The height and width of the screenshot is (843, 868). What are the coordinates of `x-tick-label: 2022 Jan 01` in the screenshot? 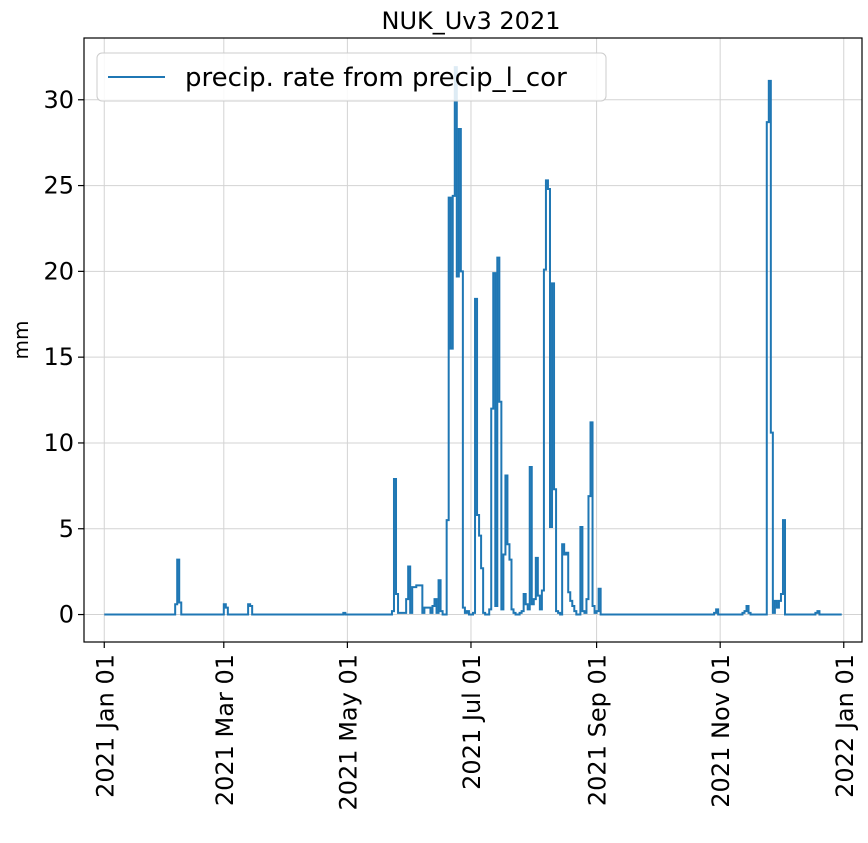 It's located at (845, 726).